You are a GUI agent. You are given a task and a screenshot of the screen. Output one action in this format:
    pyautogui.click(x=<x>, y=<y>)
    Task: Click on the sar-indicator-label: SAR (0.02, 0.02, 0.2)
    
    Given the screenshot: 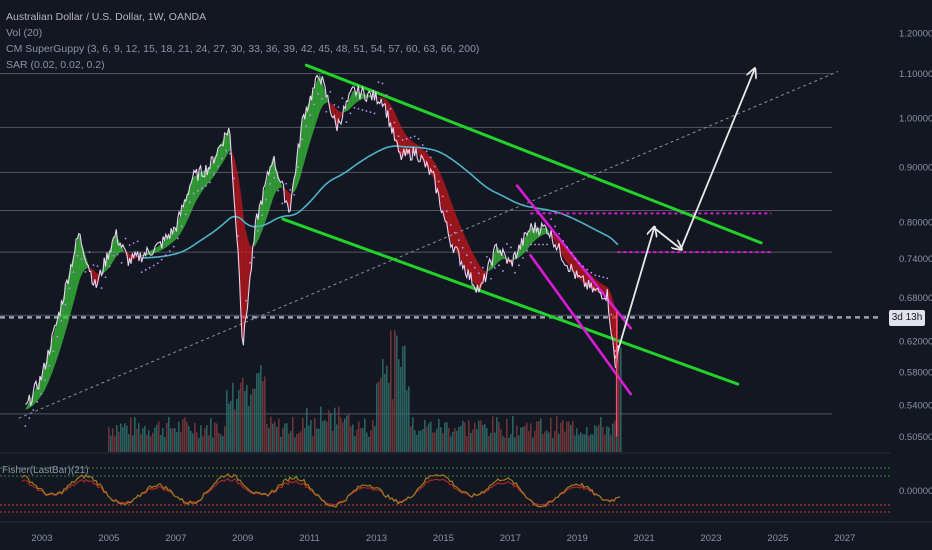 What is the action you would take?
    pyautogui.click(x=55, y=65)
    